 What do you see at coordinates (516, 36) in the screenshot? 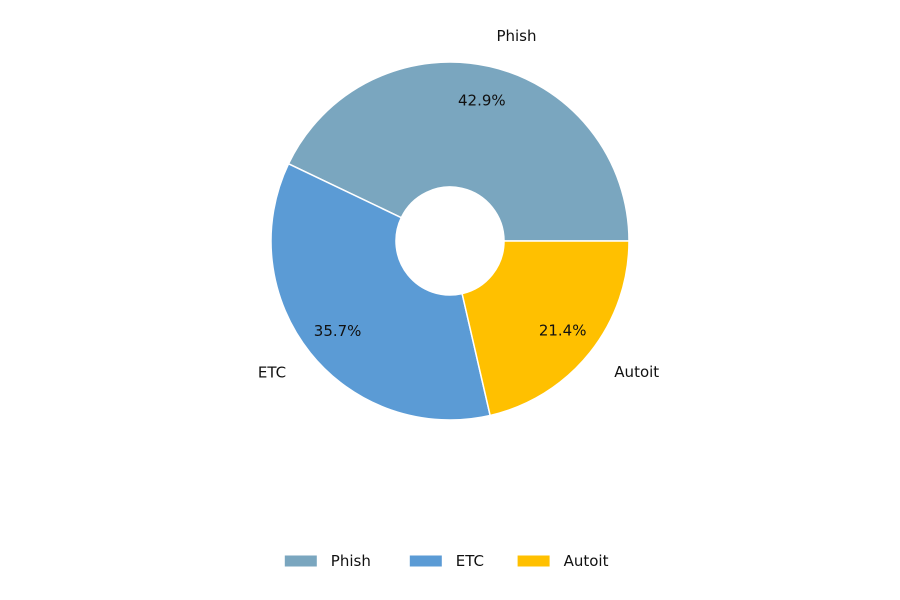
I see `category-label-phish: Phish` at bounding box center [516, 36].